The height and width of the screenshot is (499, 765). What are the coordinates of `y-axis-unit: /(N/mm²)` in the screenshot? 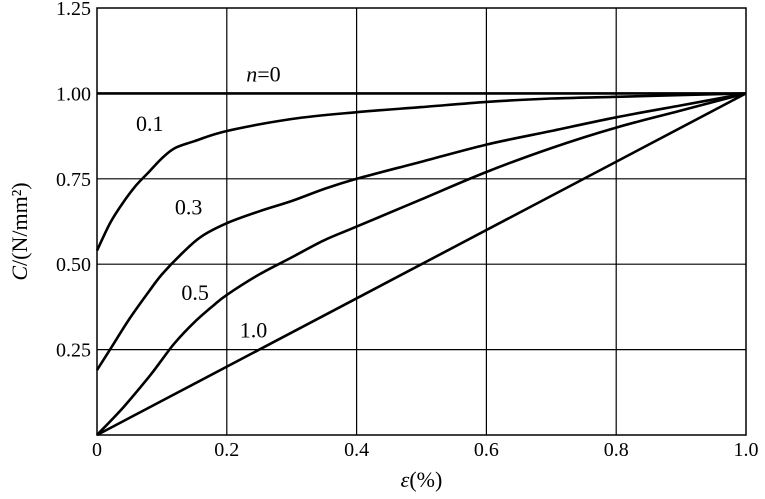 It's located at (19, 224).